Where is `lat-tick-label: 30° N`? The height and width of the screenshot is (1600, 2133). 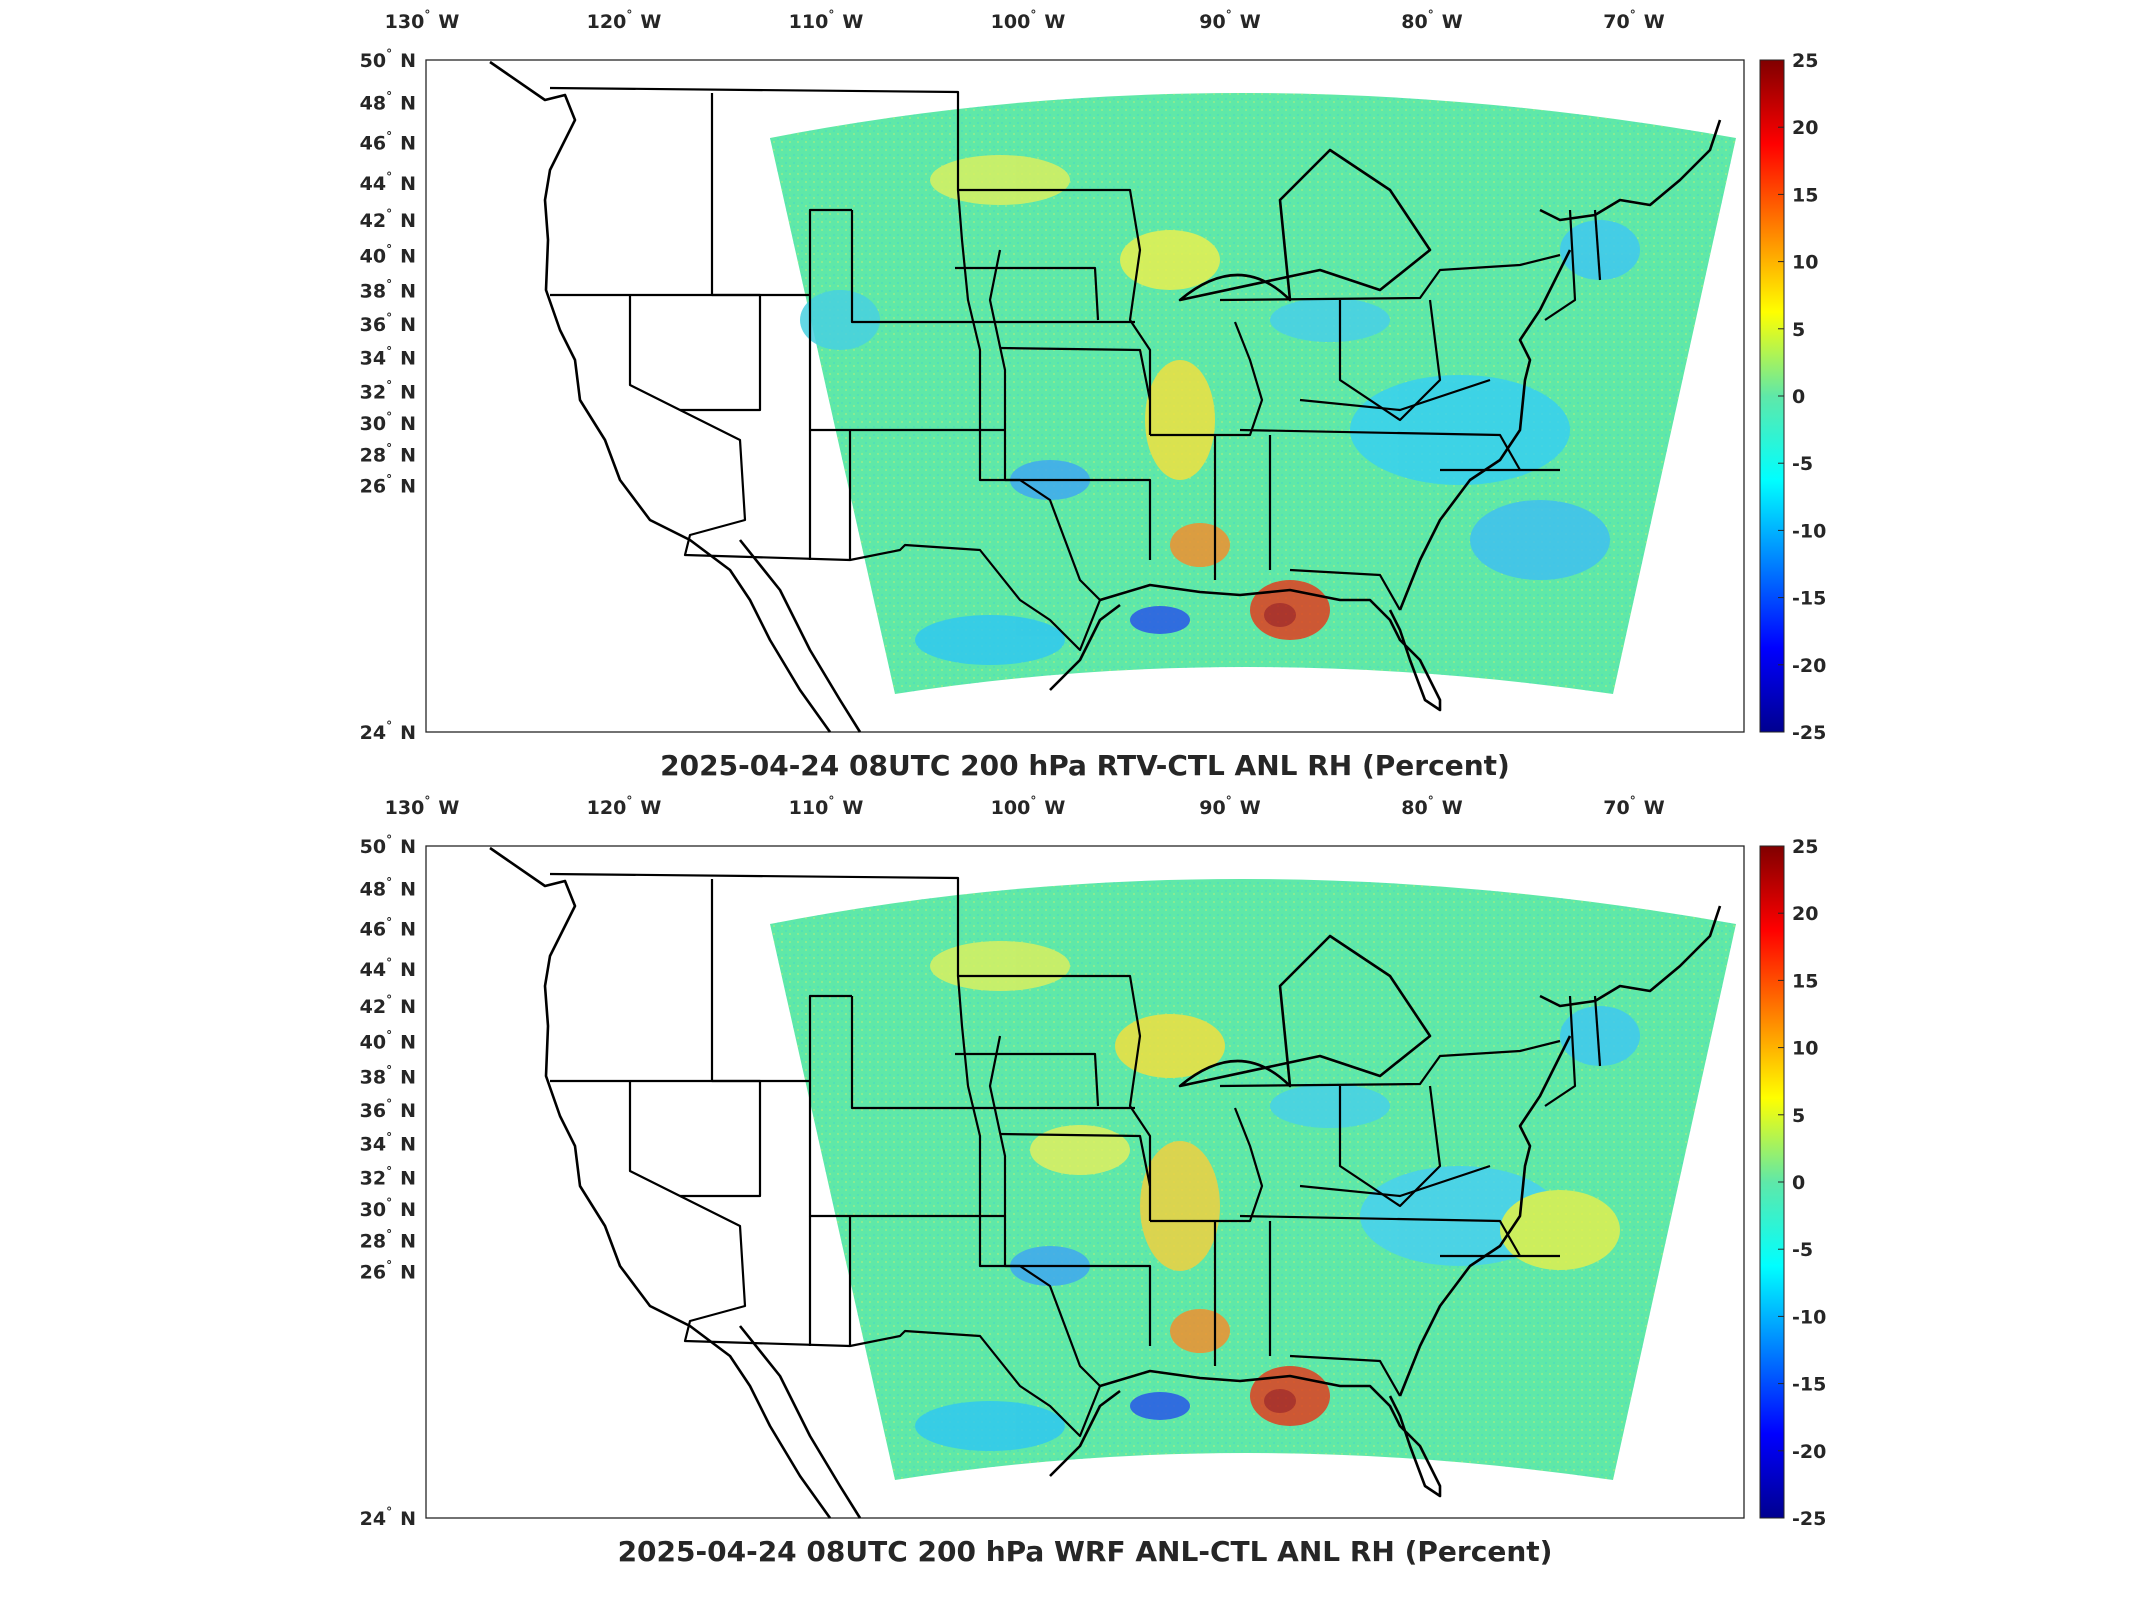 lat-tick-label: 30° N is located at coordinates (388, 1208).